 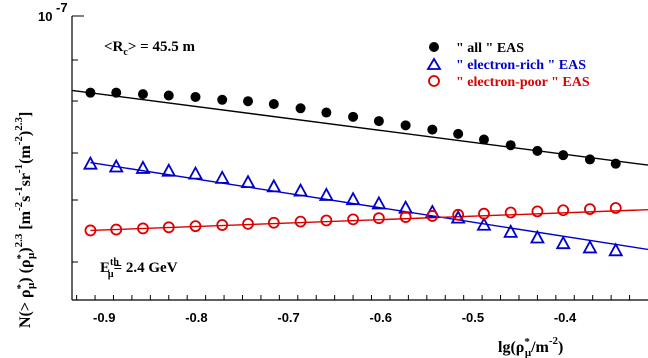 What do you see at coordinates (530, 346) in the screenshot?
I see `x-axis-label: lg(ρ* μ/m-2)` at bounding box center [530, 346].